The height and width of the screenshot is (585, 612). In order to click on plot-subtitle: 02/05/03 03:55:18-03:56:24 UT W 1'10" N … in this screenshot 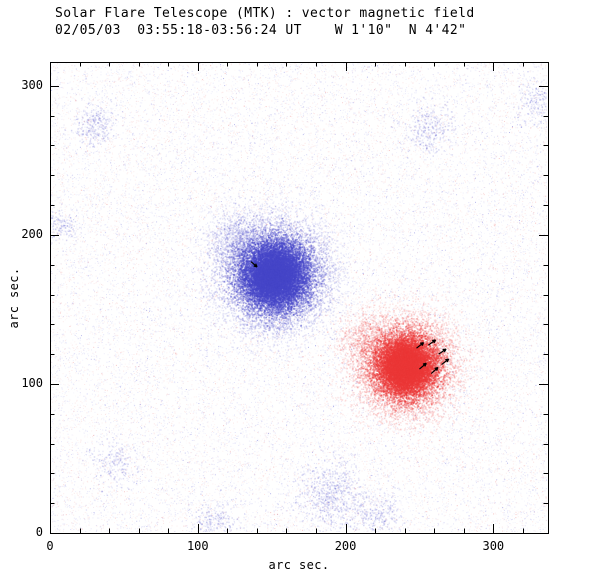, I will do `click(261, 30)`.